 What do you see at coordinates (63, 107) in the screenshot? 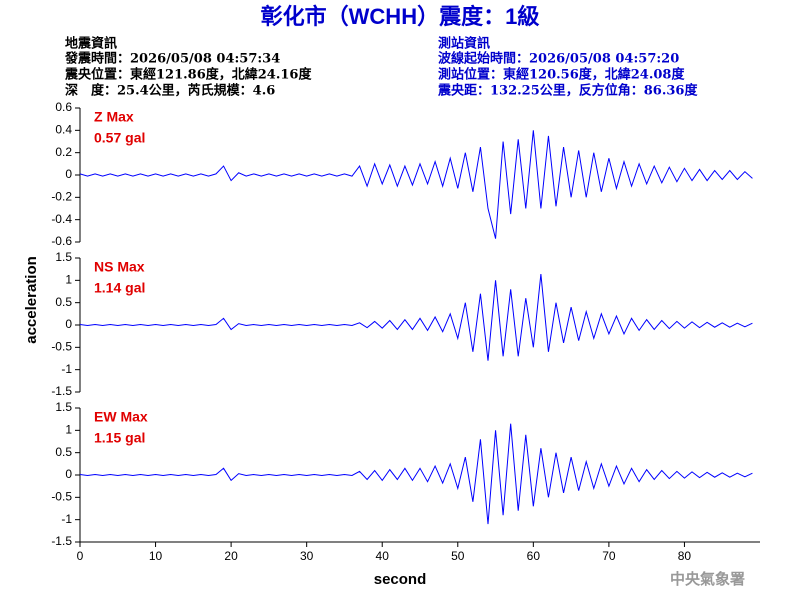
I see `y-tick-label: 0.6` at bounding box center [63, 107].